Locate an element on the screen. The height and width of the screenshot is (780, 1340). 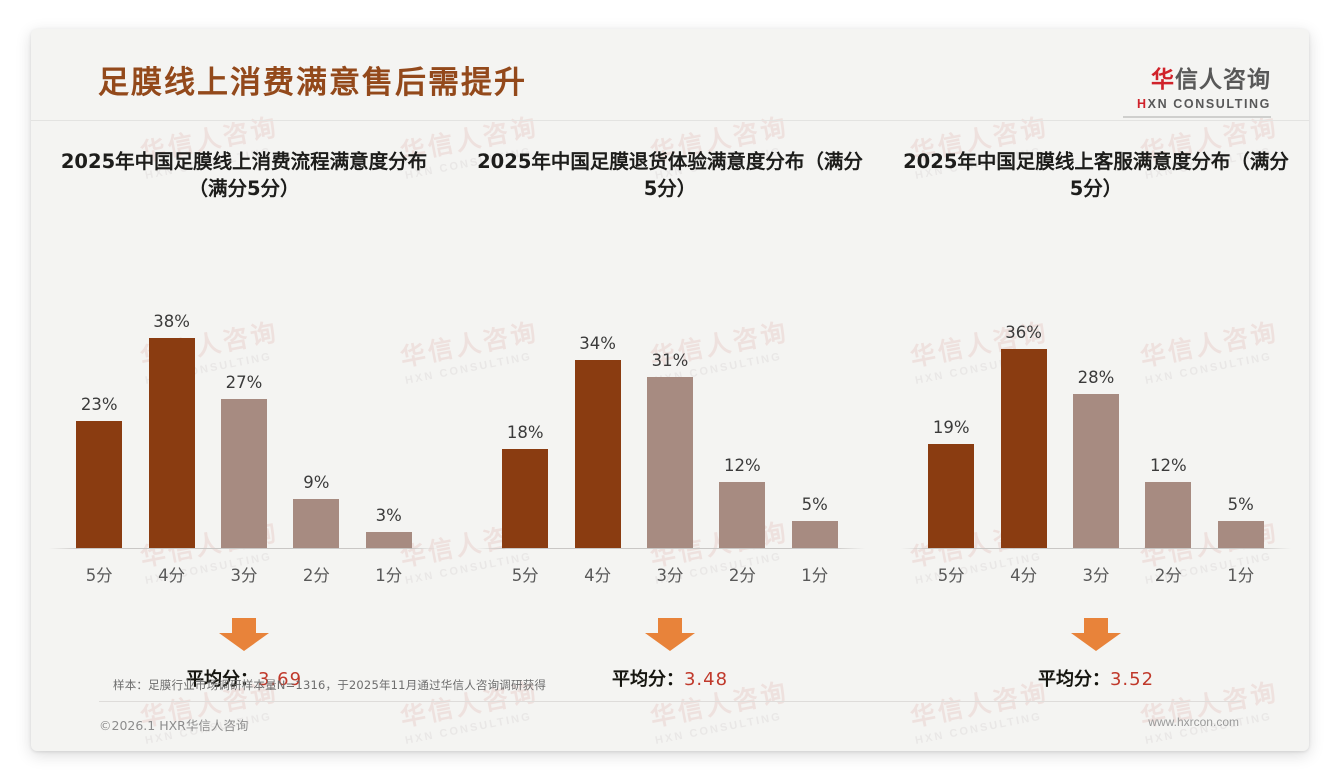
logo-underline is located at coordinates (1197, 117).